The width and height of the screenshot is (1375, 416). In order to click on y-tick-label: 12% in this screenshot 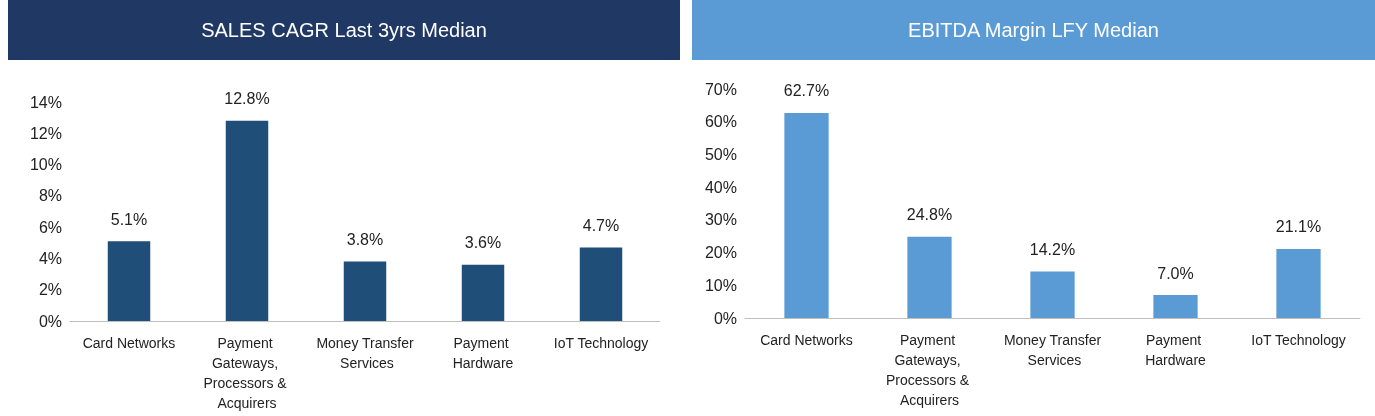, I will do `click(45, 133)`.